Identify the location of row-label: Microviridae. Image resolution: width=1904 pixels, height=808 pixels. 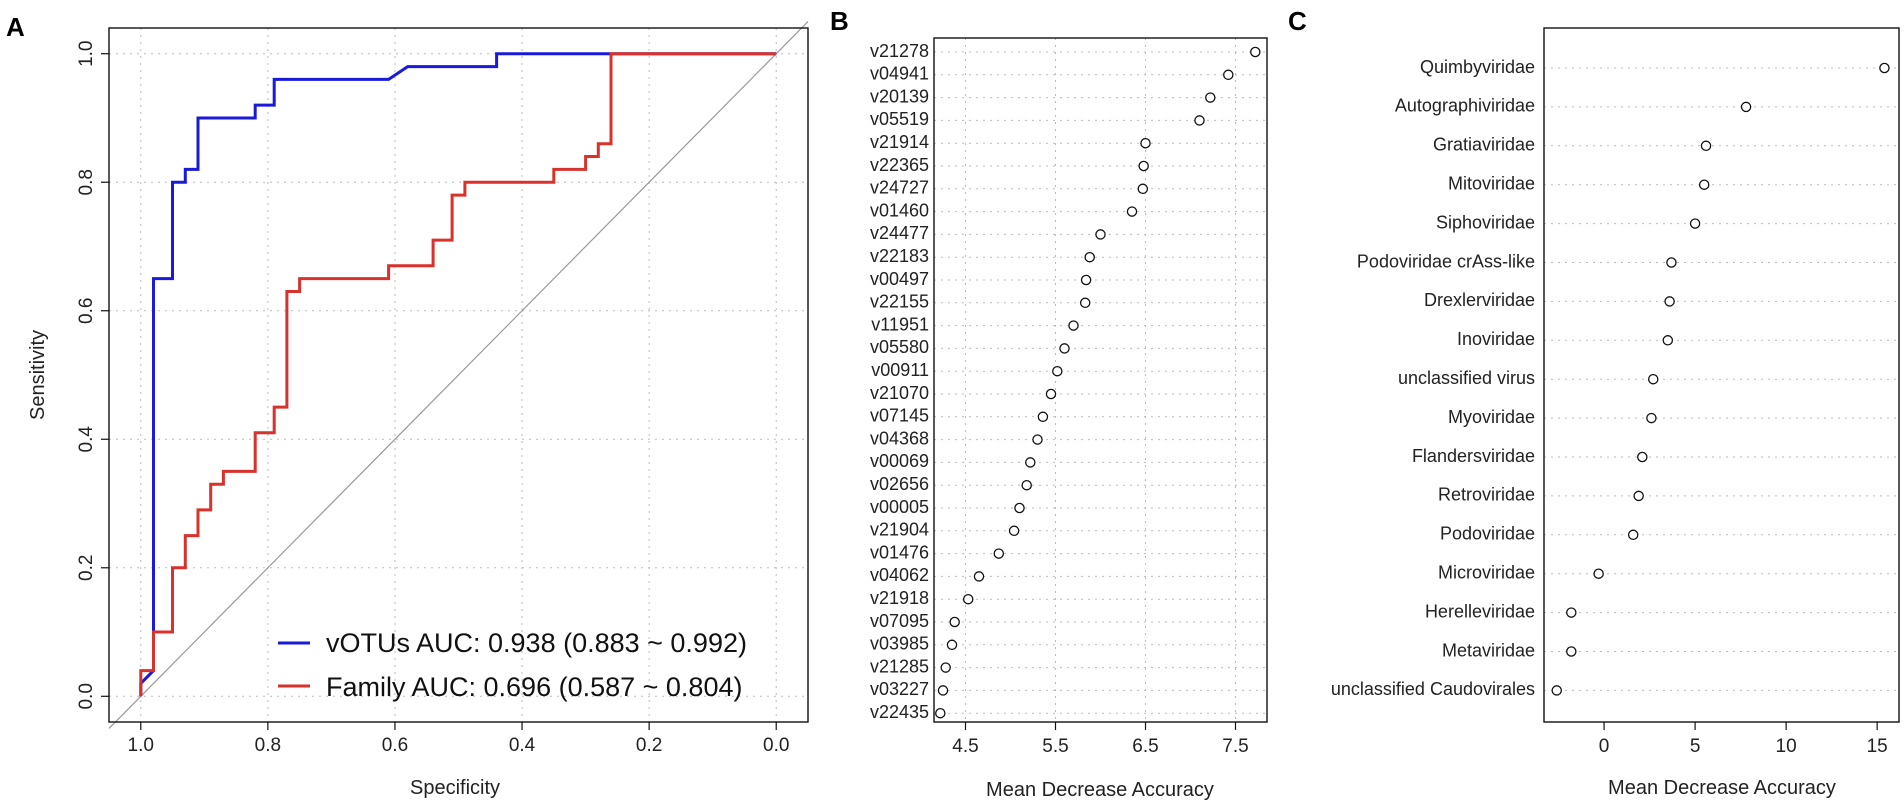
(1486, 572).